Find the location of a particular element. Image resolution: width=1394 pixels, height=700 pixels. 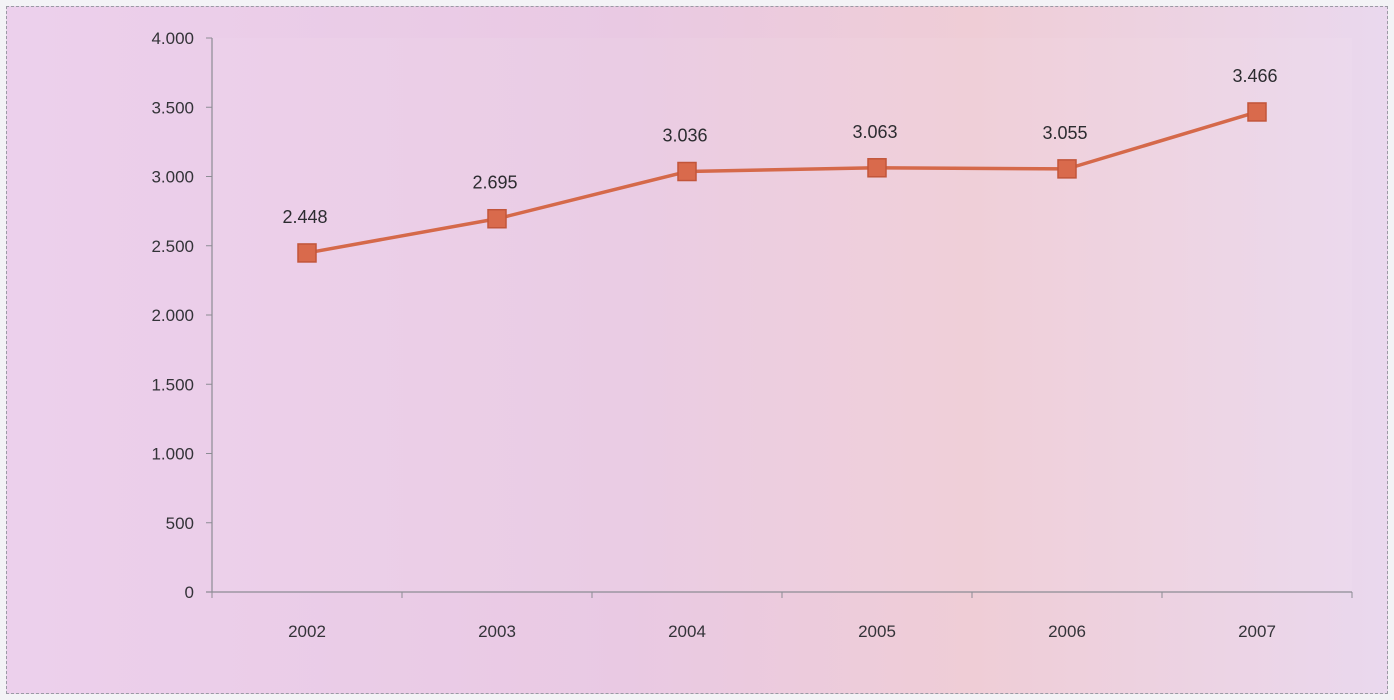

y-tick-label: 3.500 is located at coordinates (172, 107).